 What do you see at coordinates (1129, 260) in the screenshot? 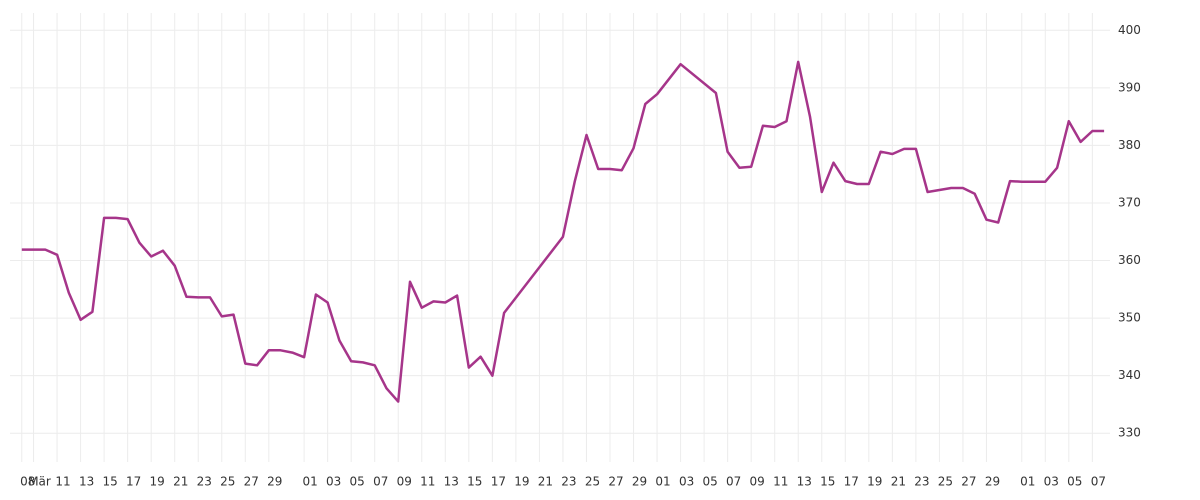
I see `y-tick-label: 360` at bounding box center [1129, 260].